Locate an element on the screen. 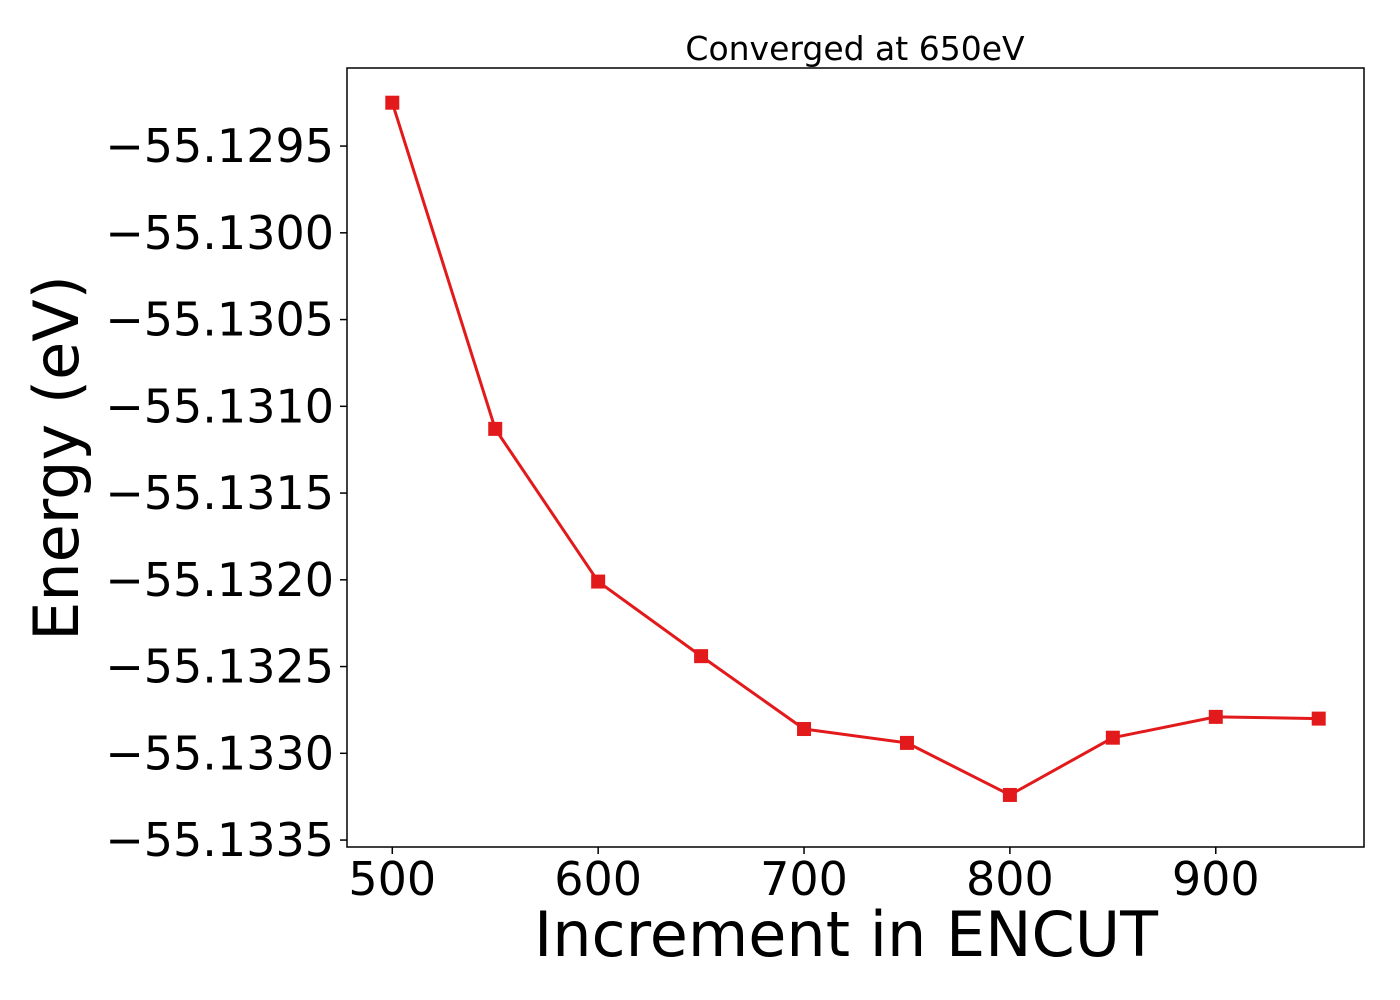 The image size is (1400, 1000). y-tick-label: −55.1295 is located at coordinates (219, 146).